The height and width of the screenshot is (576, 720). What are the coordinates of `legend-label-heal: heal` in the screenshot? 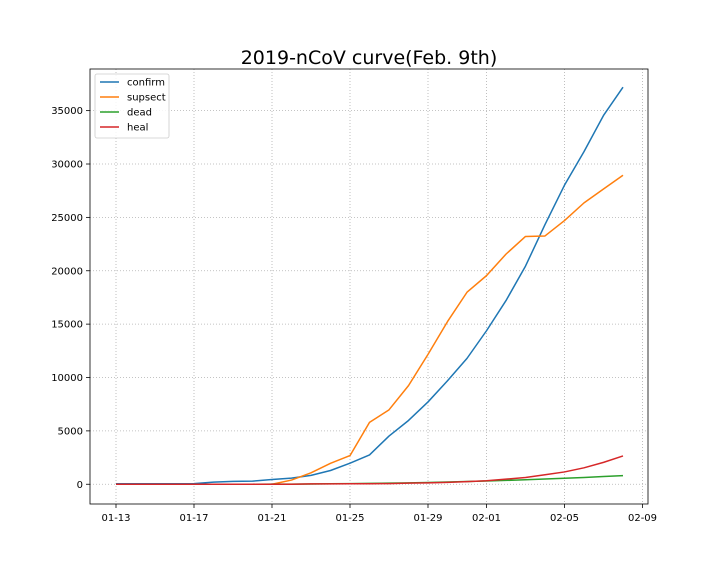 It's located at (137, 128).